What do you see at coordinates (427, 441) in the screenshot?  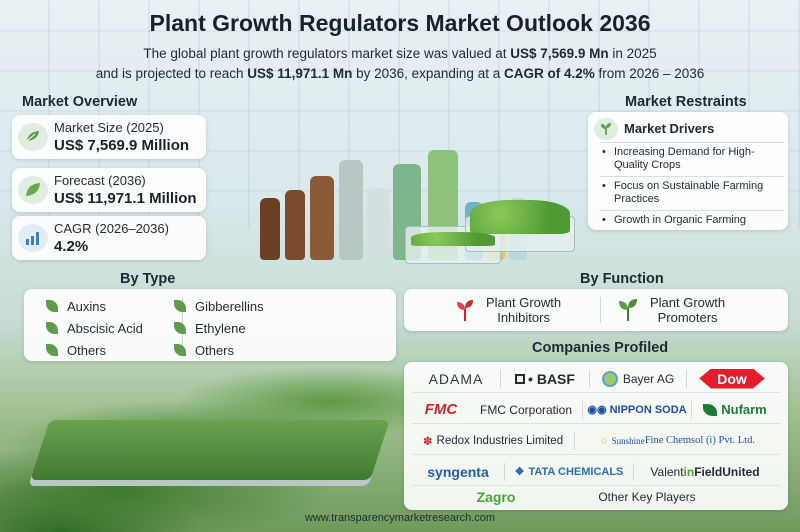 I see `redox-flower-icon: ✽` at bounding box center [427, 441].